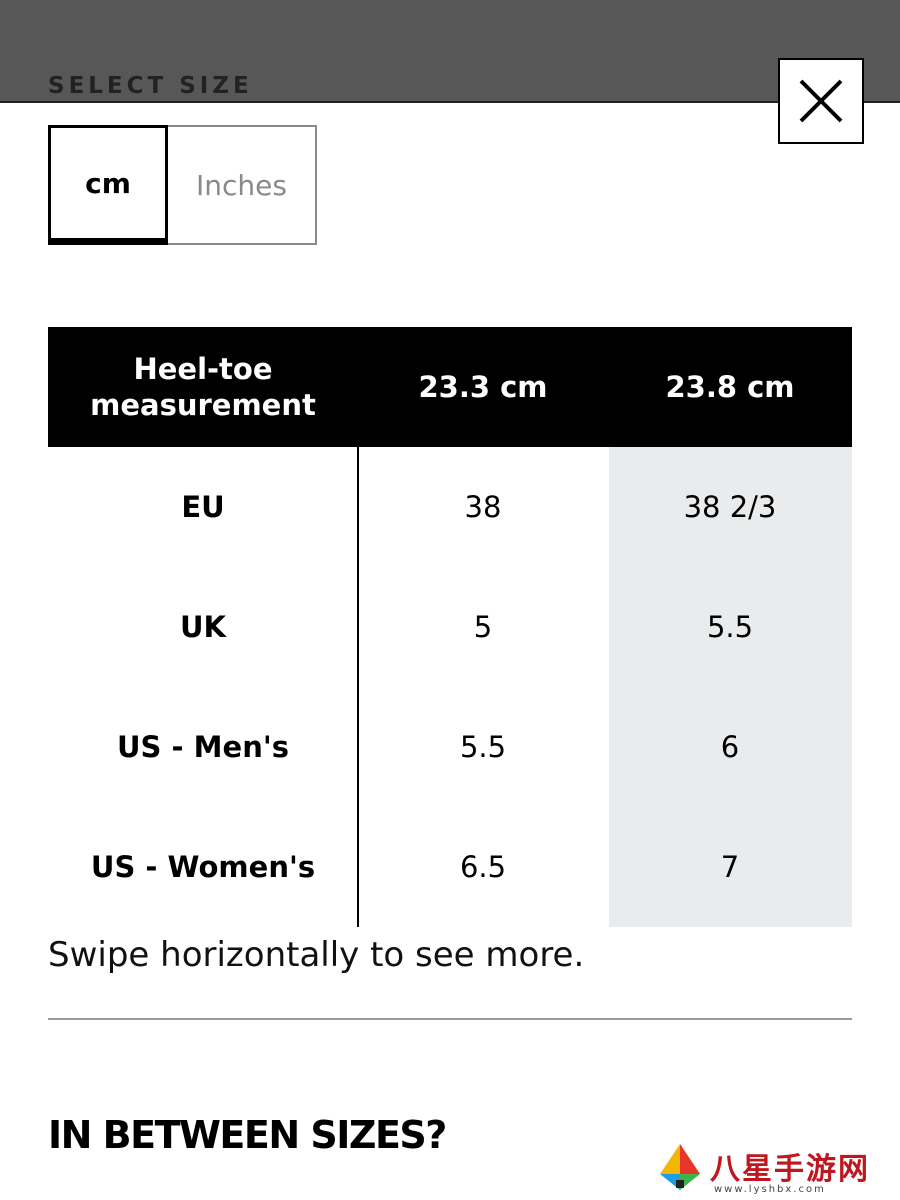  I want to click on header-label: Heel-toe measurement, so click(203, 387).